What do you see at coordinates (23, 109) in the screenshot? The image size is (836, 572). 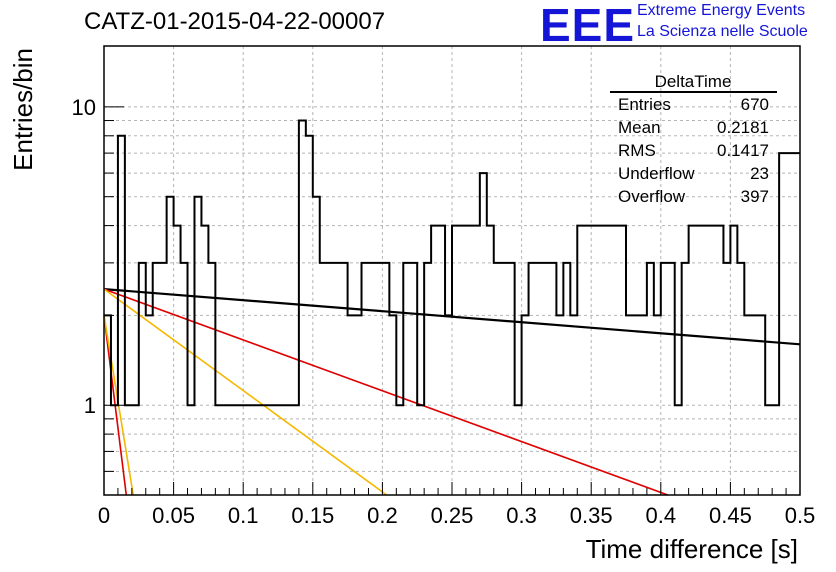 I see `y-axis-label: Entries/bin` at bounding box center [23, 109].